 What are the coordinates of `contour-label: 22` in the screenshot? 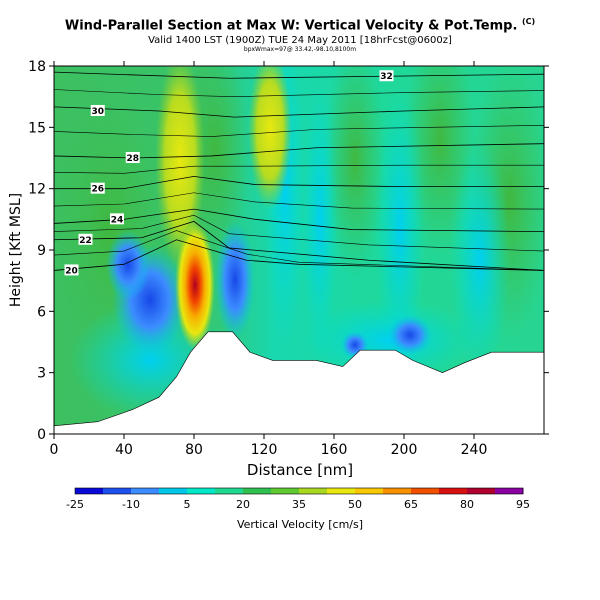 It's located at (85, 241).